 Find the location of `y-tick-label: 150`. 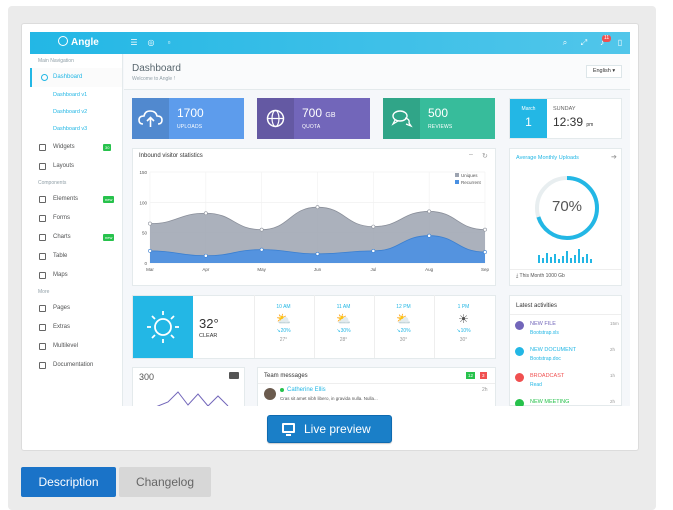

y-tick-label: 150 is located at coordinates (143, 172).